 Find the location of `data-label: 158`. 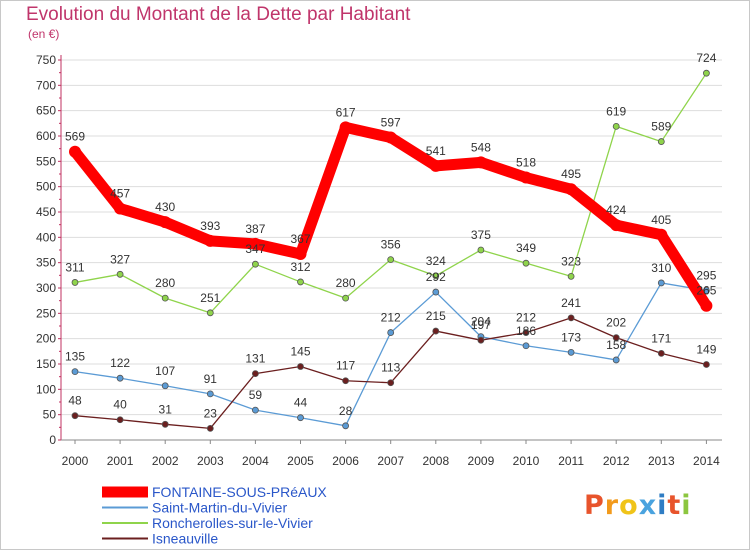

data-label: 158 is located at coordinates (616, 345).